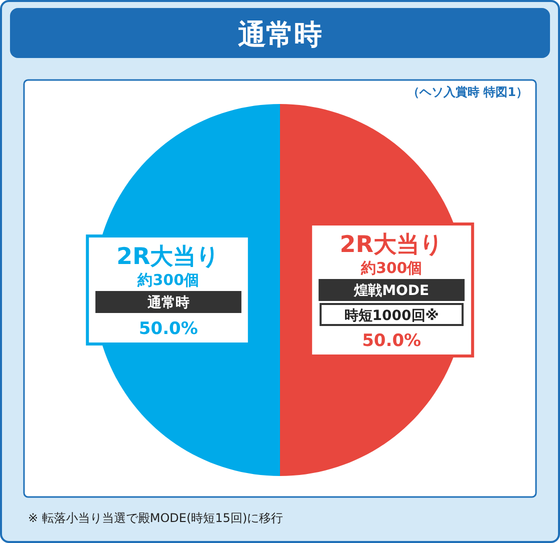 This screenshot has height=543, width=560. Describe the element at coordinates (391, 291) in the screenshot. I see `slice-label: 煌戦MODE` at that location.